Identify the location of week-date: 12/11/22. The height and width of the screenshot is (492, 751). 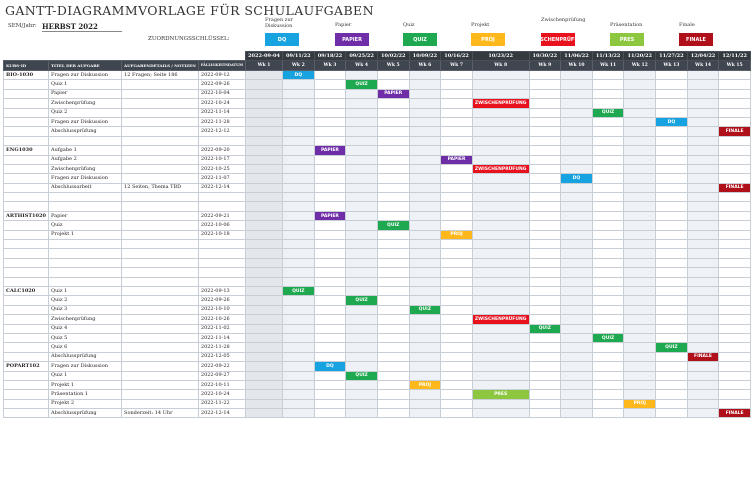
(734, 56).